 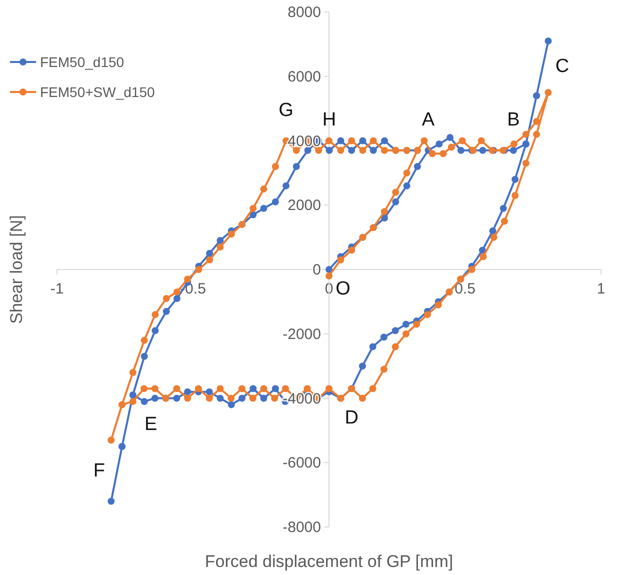 I want to click on y-axis-title: Shear load [N], so click(x=16, y=269).